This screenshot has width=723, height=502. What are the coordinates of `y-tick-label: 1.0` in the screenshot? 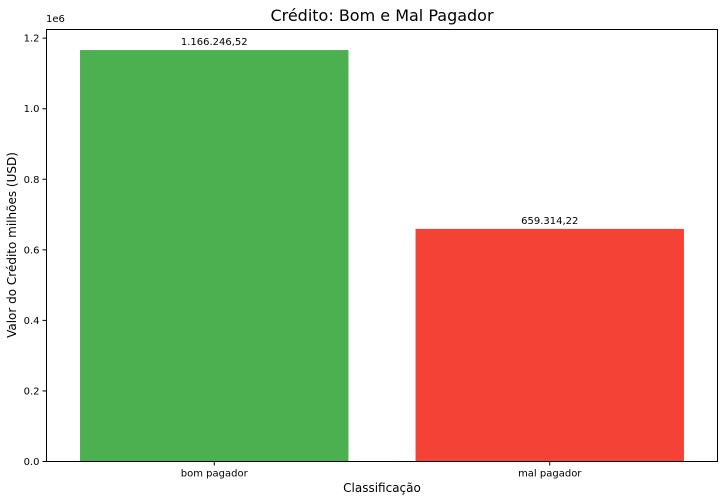 It's located at (32, 109).